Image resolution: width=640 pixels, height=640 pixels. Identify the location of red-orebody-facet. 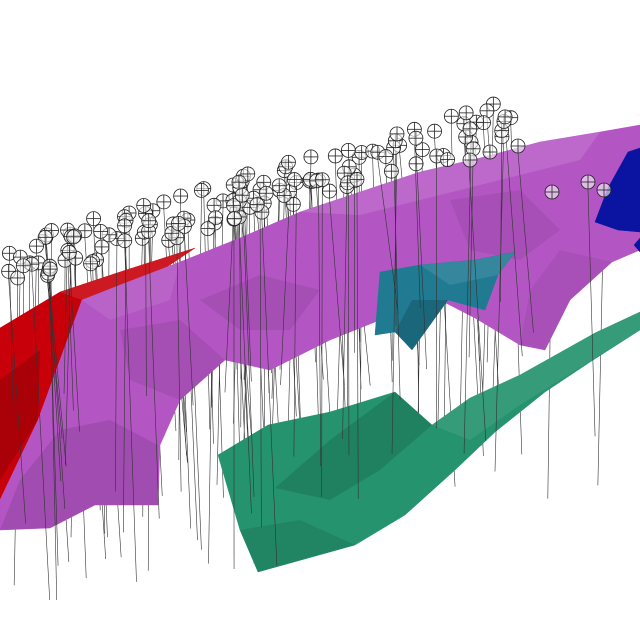
(127, 274).